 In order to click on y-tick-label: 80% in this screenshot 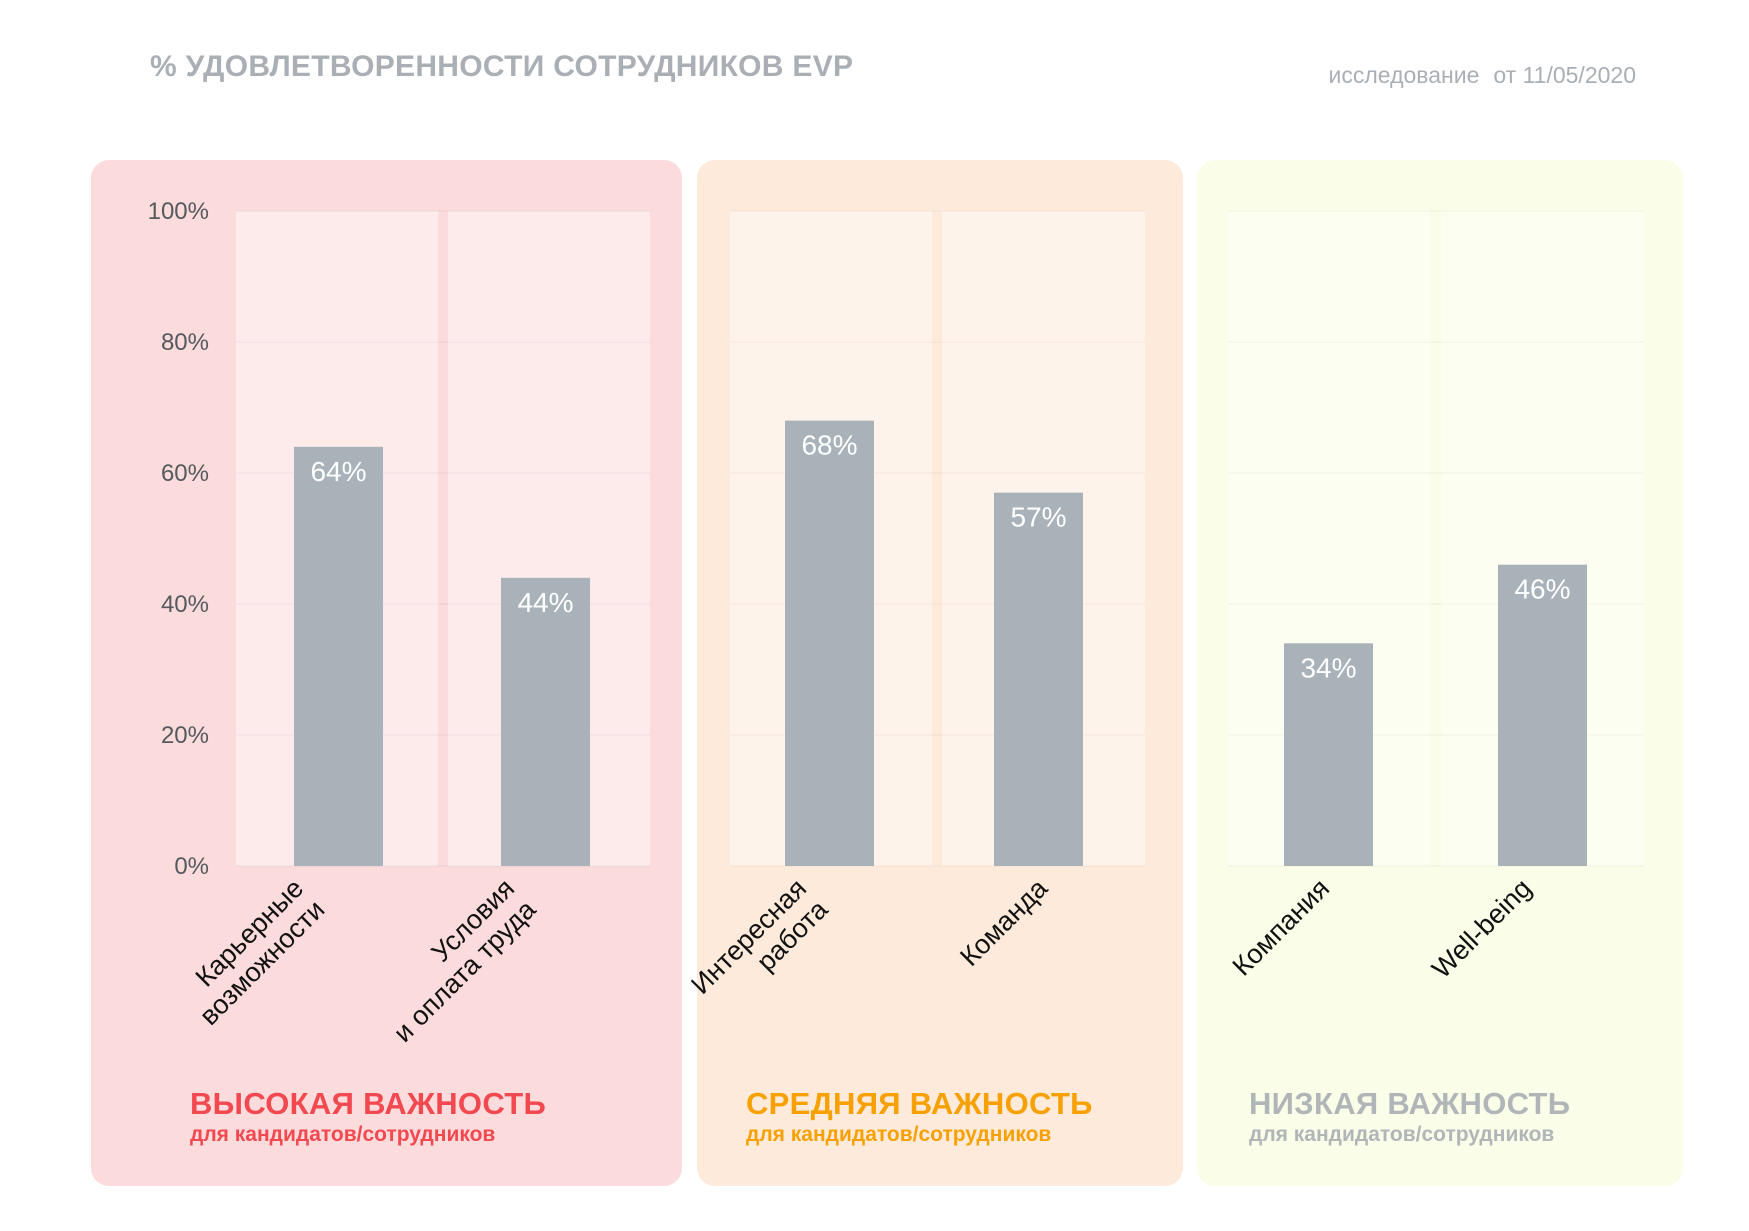, I will do `click(185, 342)`.